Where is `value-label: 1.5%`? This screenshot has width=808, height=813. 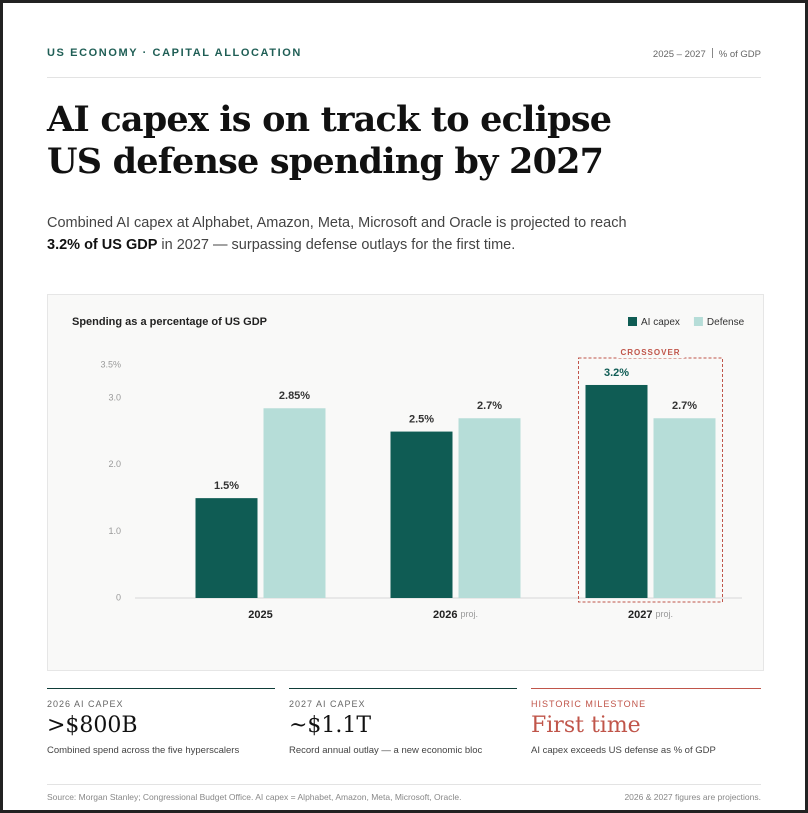 value-label: 1.5% is located at coordinates (226, 486).